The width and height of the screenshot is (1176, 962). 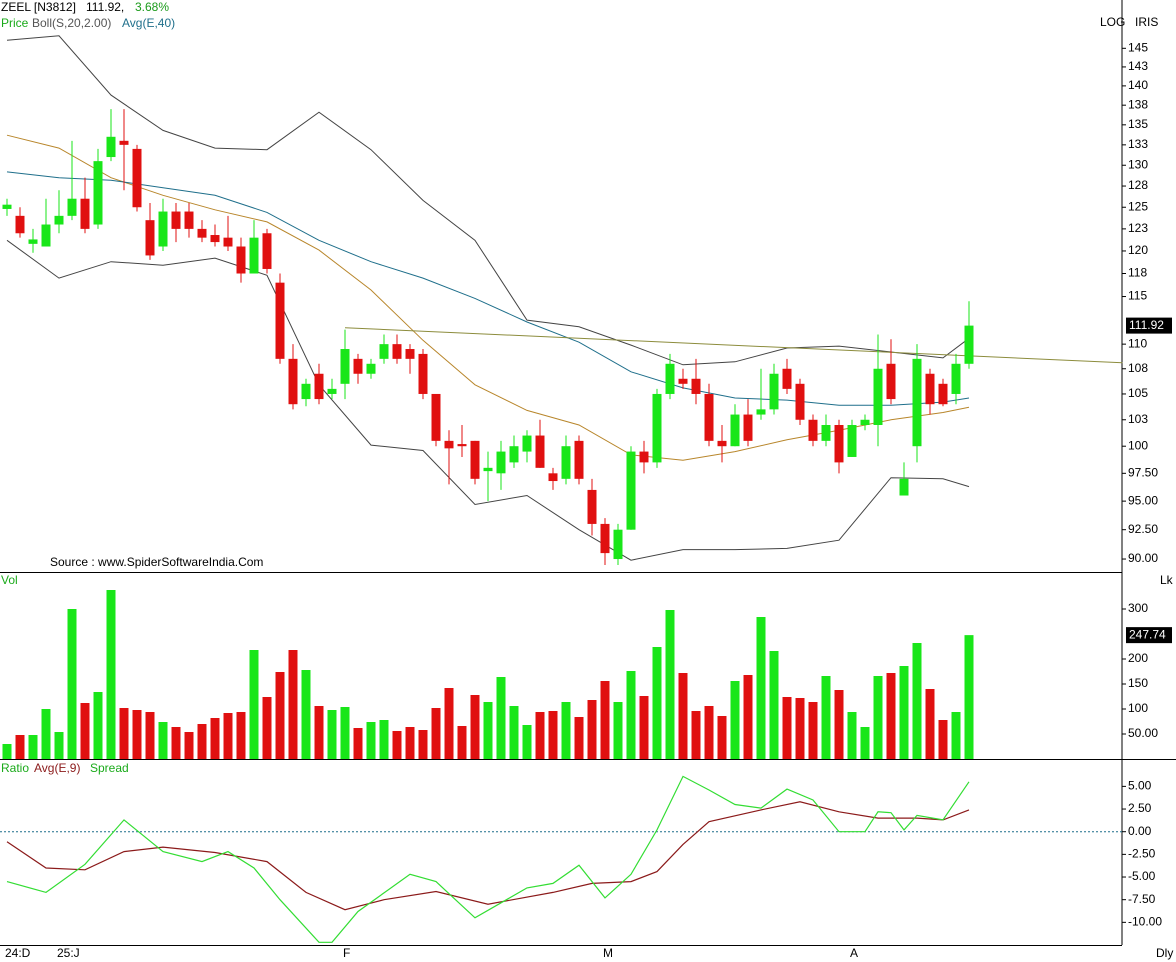 I want to click on change-text: 3.68%, so click(x=152, y=7).